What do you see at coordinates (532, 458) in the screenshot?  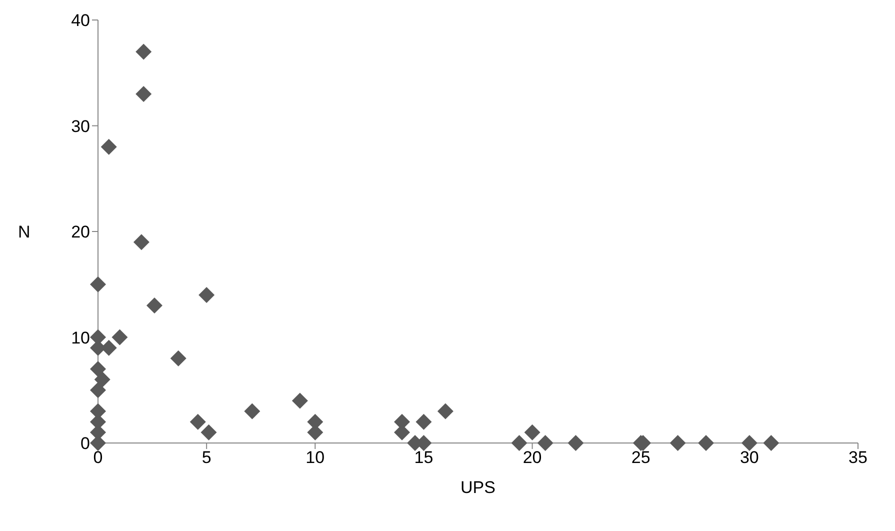 I see `x-tick-label: 20` at bounding box center [532, 458].